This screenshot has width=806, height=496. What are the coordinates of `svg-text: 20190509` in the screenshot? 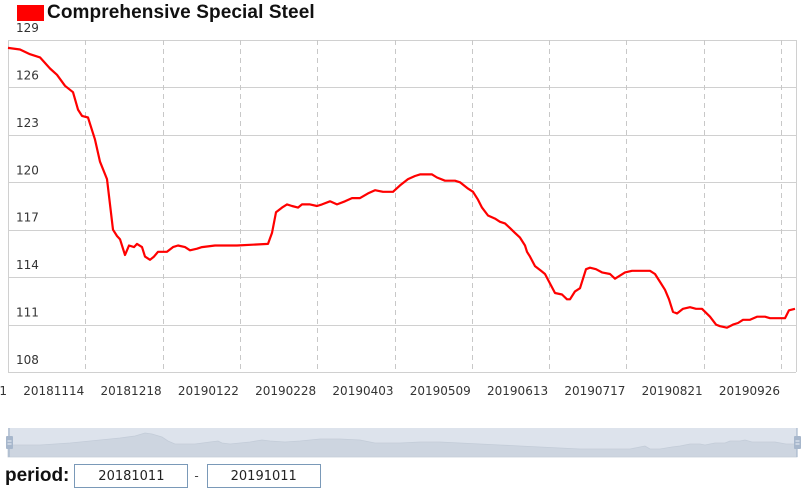 It's located at (440, 391).